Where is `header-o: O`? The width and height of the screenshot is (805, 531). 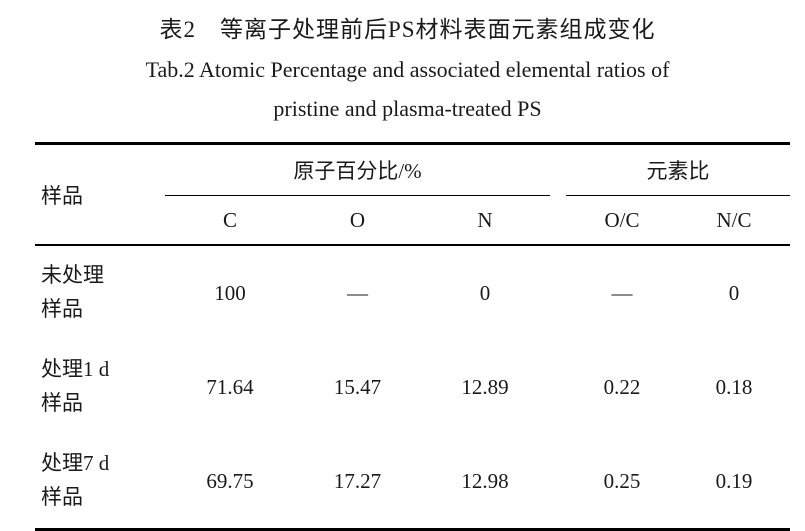 header-o: O is located at coordinates (357, 220).